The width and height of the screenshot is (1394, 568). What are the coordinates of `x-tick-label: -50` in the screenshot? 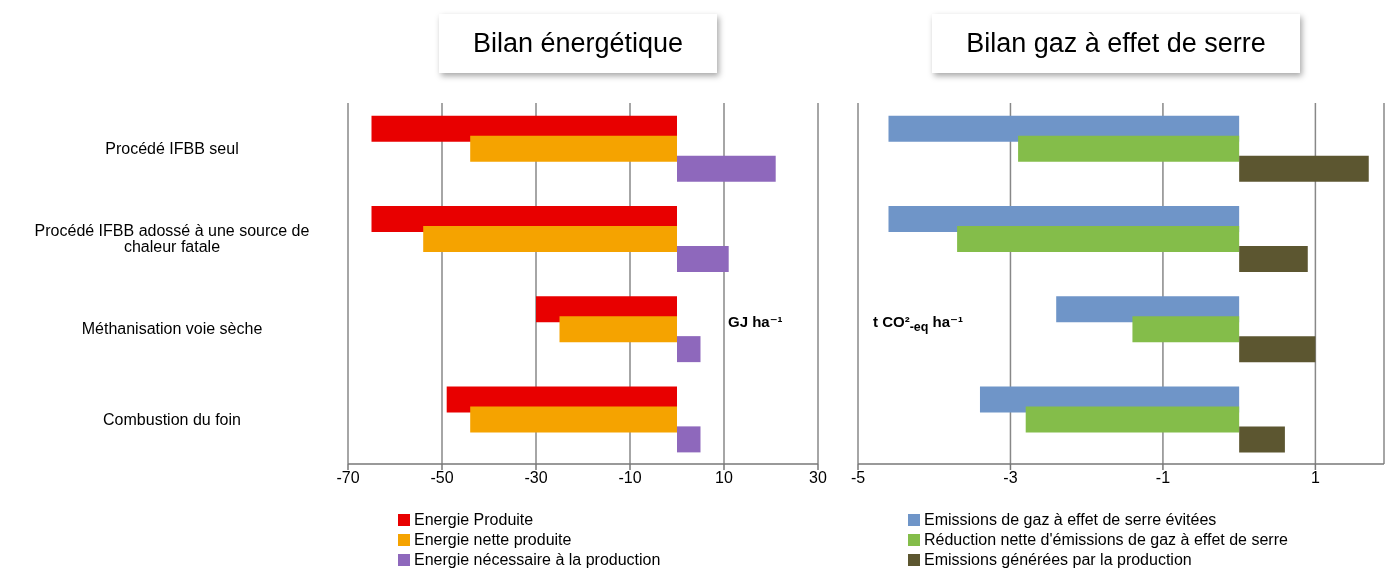 It's located at (442, 478).